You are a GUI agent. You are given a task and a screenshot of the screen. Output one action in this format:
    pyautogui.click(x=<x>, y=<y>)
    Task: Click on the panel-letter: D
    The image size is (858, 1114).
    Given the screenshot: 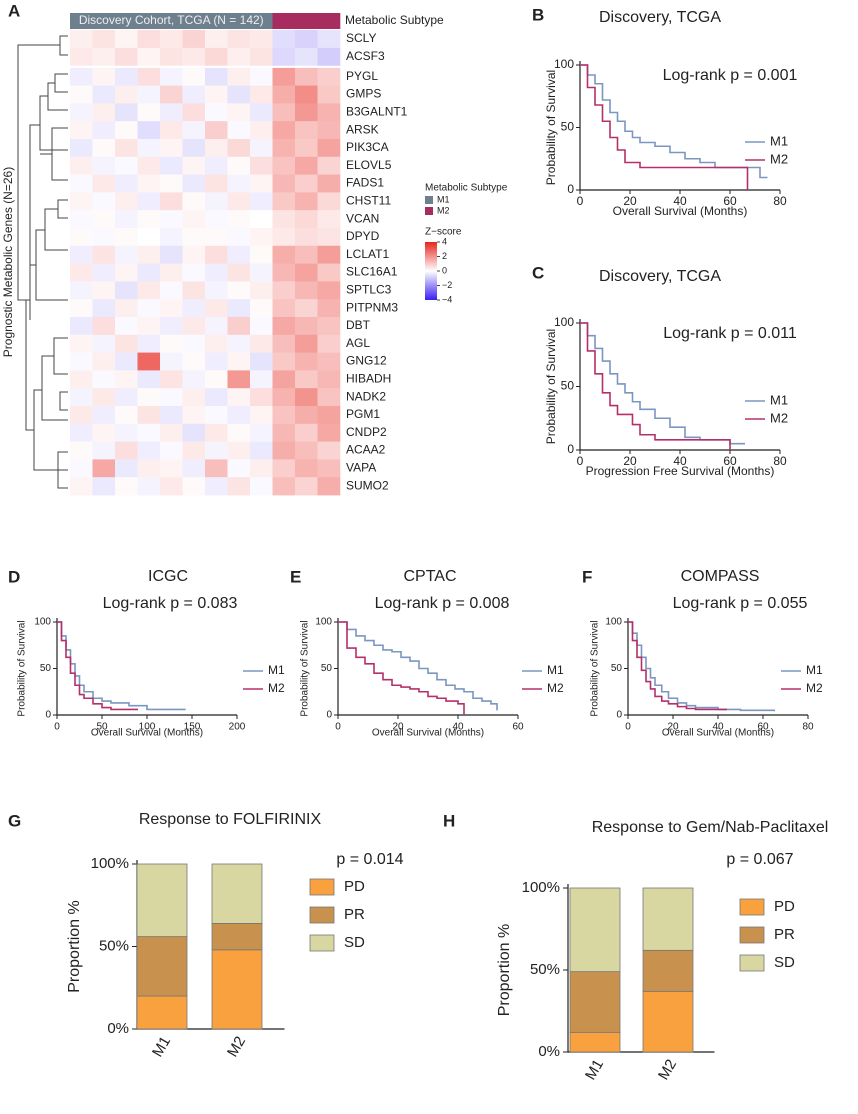 What is the action you would take?
    pyautogui.click(x=14, y=576)
    